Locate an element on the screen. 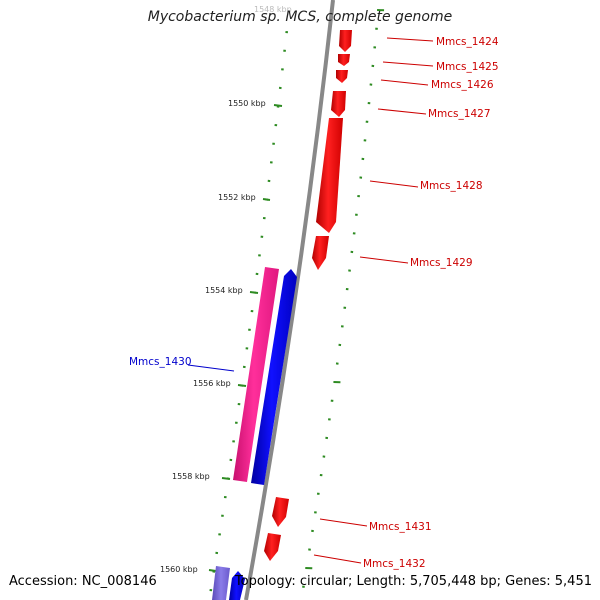 This screenshot has height=600, width=600. gene-mmcs-1429-arrow is located at coordinates (320, 253).